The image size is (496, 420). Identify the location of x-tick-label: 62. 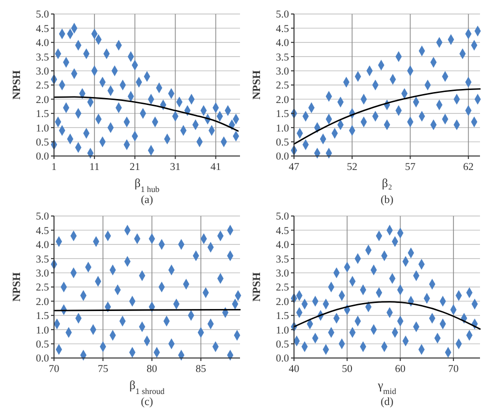
(468, 167).